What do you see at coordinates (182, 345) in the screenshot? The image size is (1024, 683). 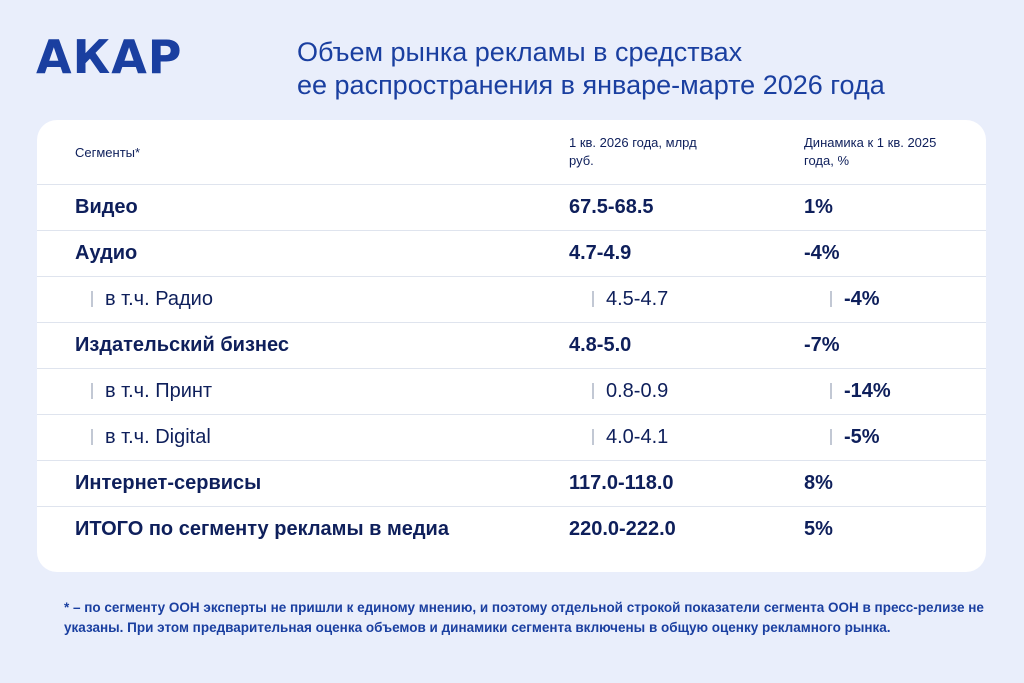 I see `row-segment: Издательский бизнес` at bounding box center [182, 345].